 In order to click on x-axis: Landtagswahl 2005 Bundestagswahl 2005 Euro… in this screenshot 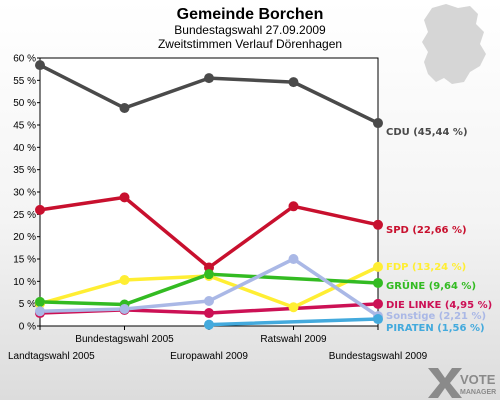, I will do `click(218, 344)`.